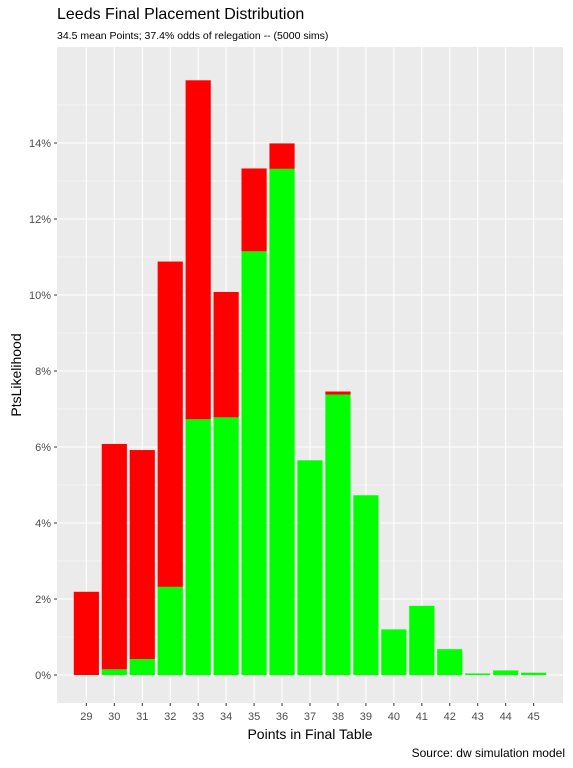 This screenshot has height=768, width=573. Describe the element at coordinates (450, 717) in the screenshot. I see `x-tick-label: 42` at that location.